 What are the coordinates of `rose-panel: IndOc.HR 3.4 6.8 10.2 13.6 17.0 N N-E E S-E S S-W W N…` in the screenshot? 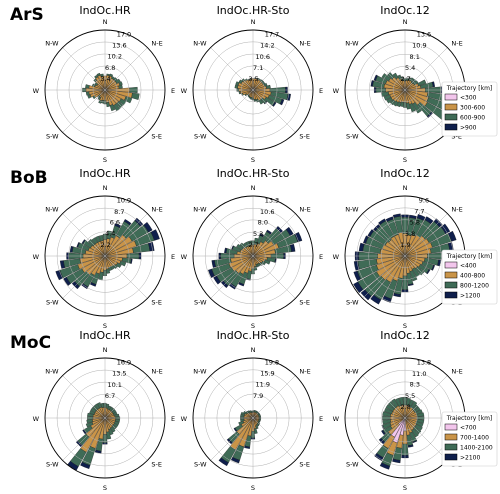 It's located at (104, 84).